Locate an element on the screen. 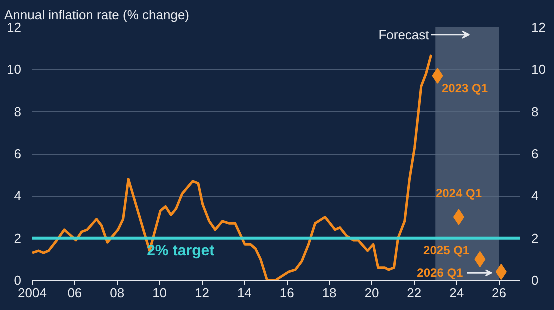 Image resolution: width=554 pixels, height=310 pixels. annotation: 2024 Q1 is located at coordinates (459, 193).